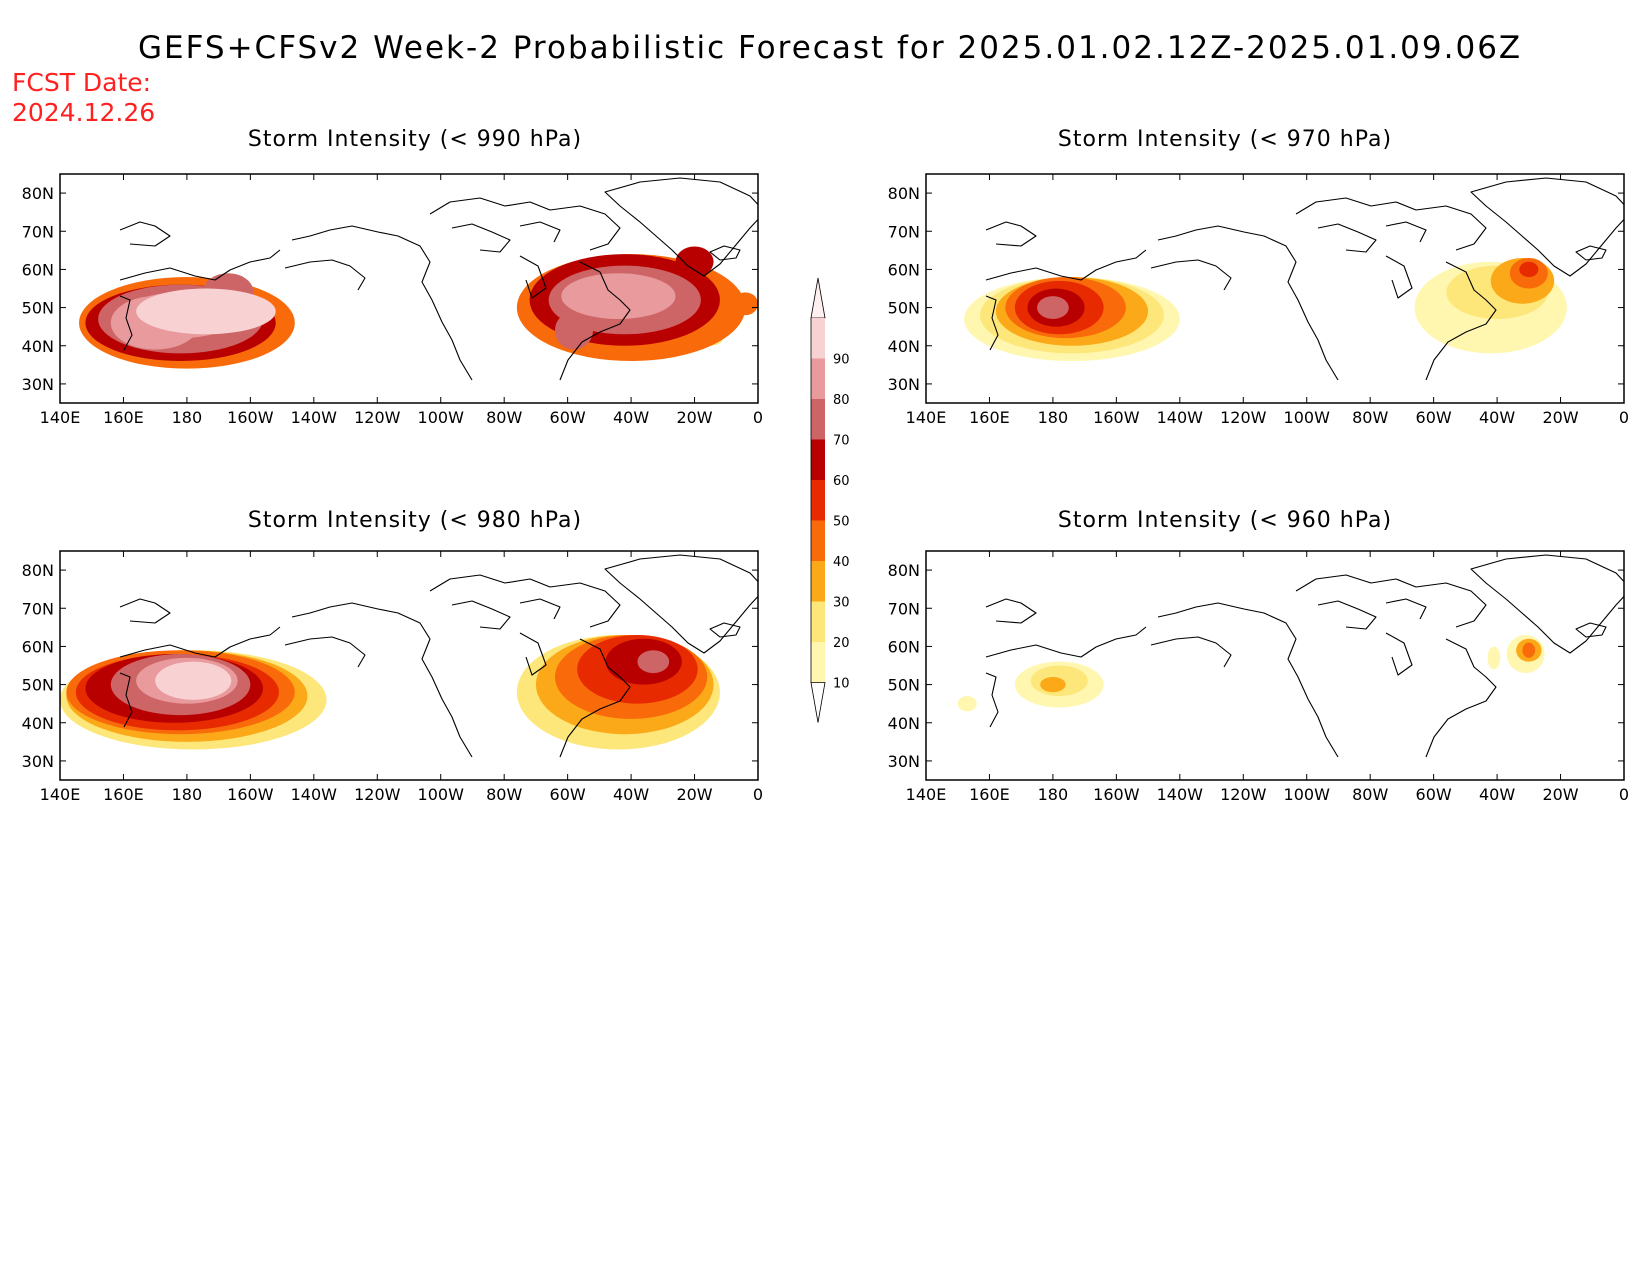  Describe the element at coordinates (415, 520) in the screenshot. I see `panel-title-980: Storm Intensity (< 980 hPa)` at that location.